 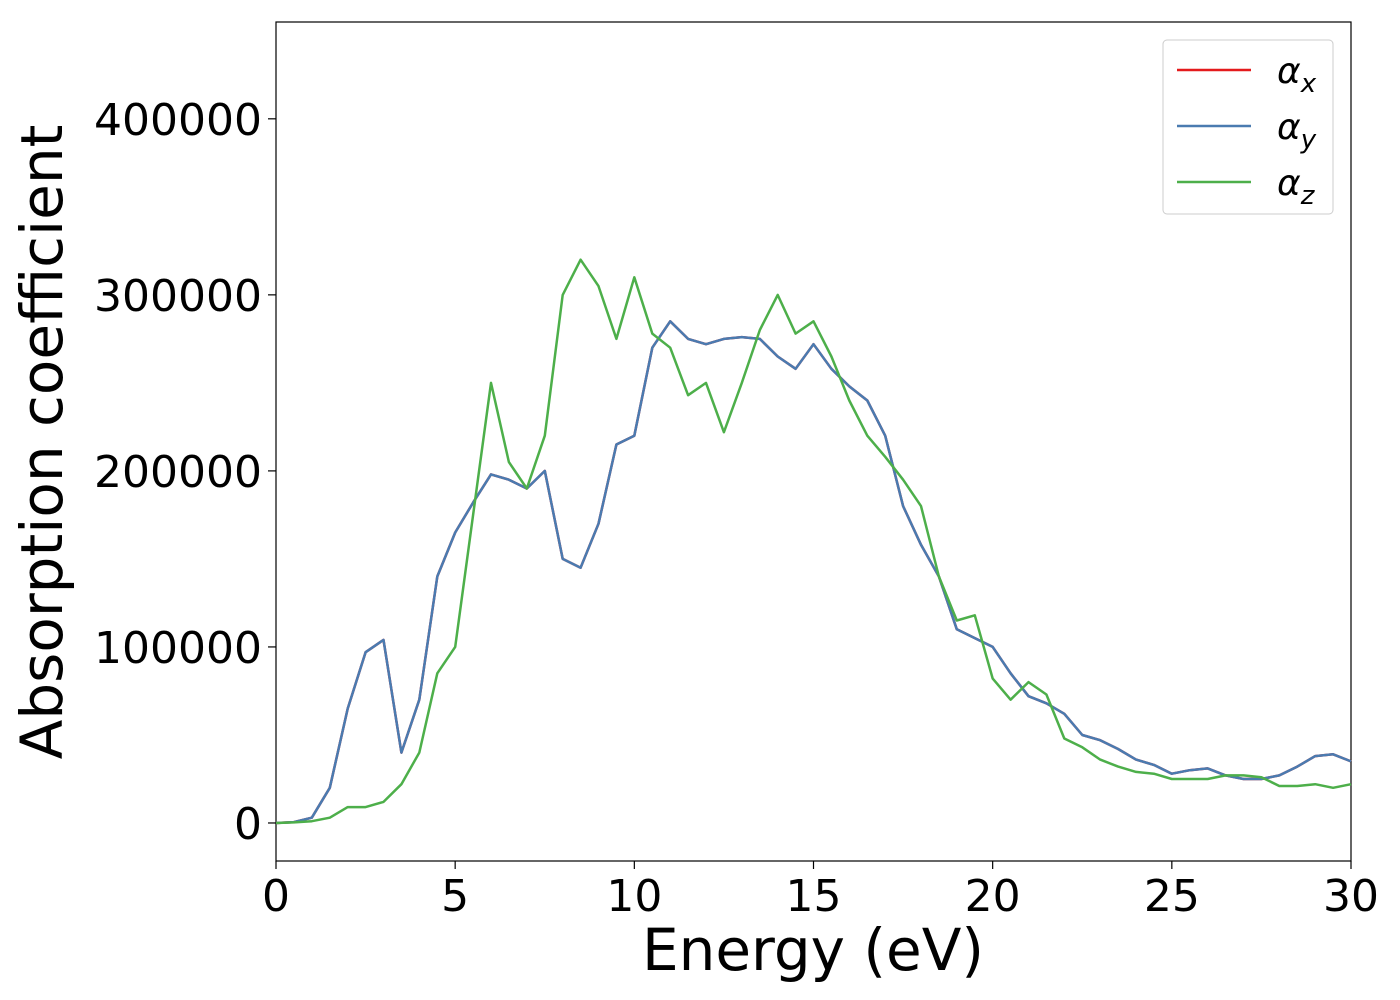 What do you see at coordinates (1351, 896) in the screenshot?
I see `x-tick-label: 30` at bounding box center [1351, 896].